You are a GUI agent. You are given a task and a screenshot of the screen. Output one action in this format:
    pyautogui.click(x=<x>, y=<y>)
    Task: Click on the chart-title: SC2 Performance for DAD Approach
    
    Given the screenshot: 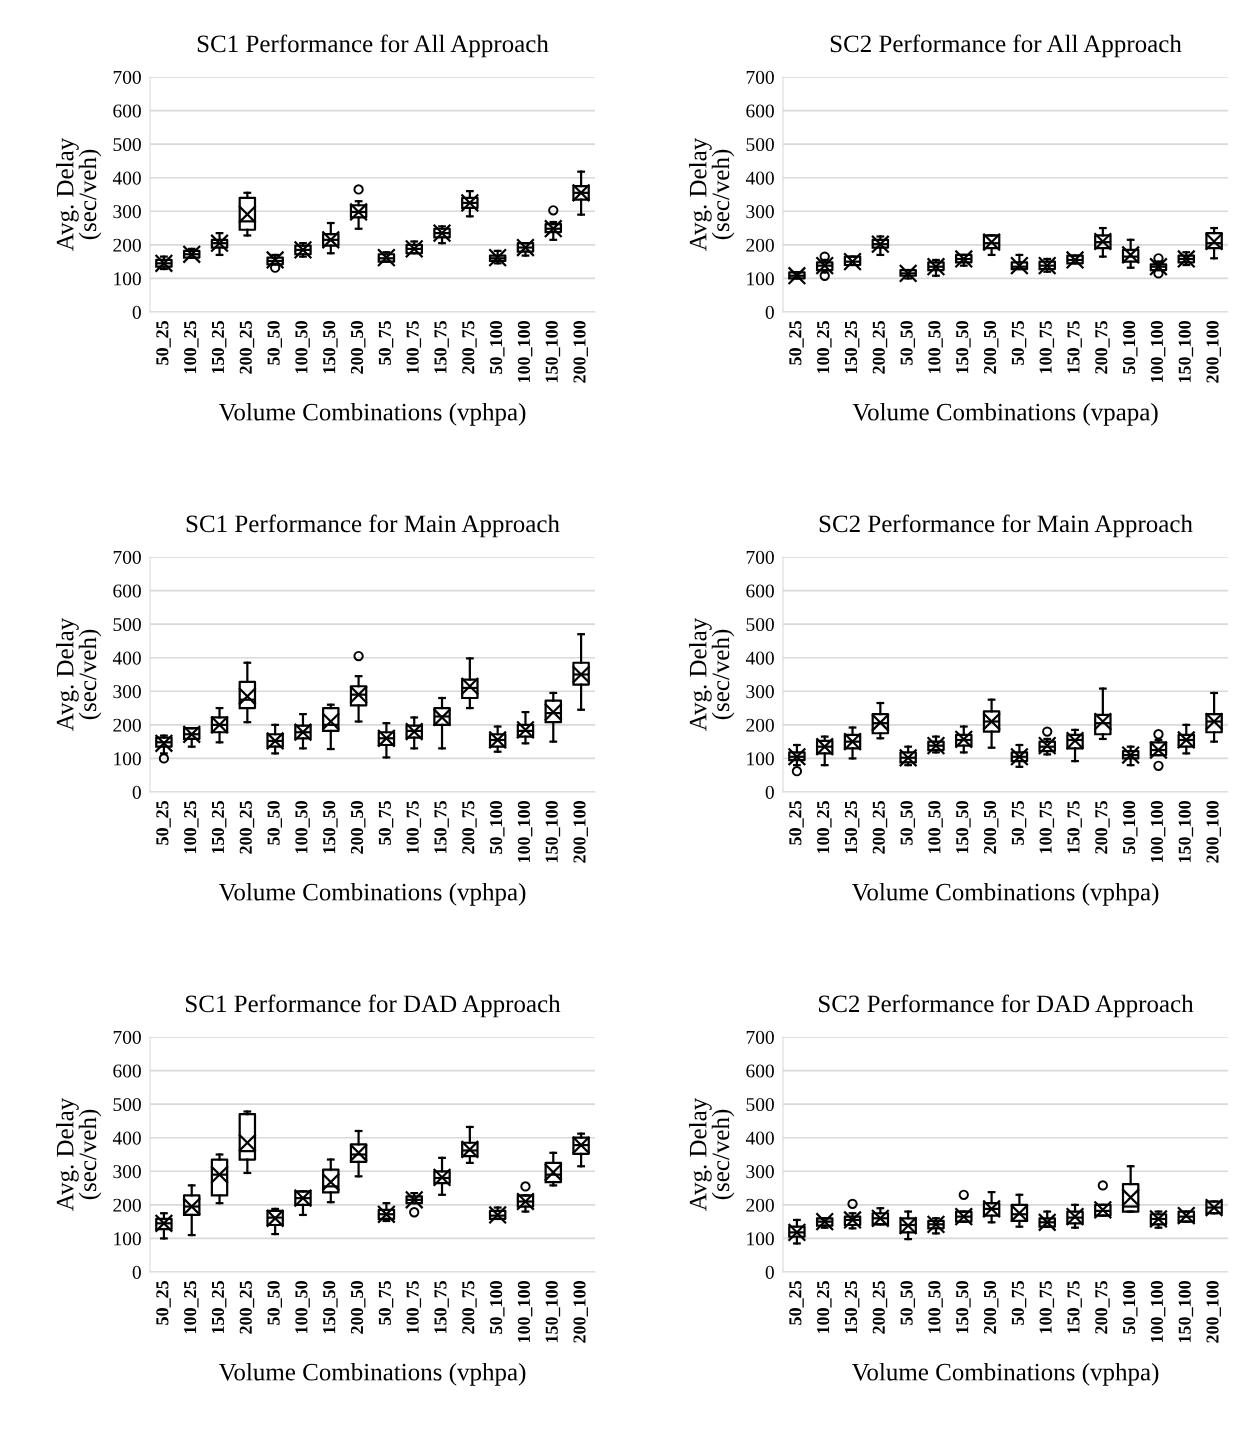 What is the action you would take?
    pyautogui.click(x=1006, y=1006)
    